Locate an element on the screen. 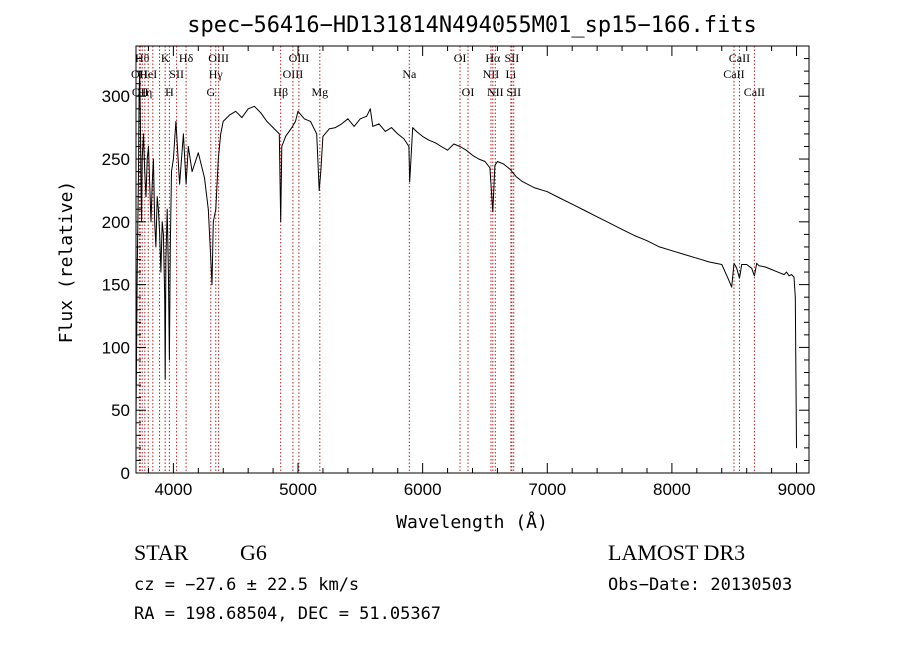  spectral-line-label: NII is located at coordinates (491, 74).